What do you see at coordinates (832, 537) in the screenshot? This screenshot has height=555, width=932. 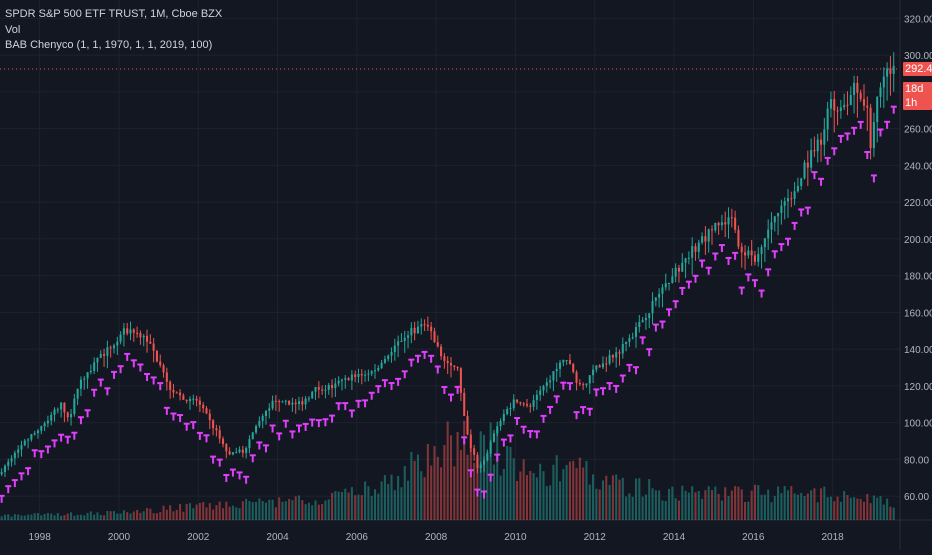 I see `x-tick-label: 2018` at bounding box center [832, 537].